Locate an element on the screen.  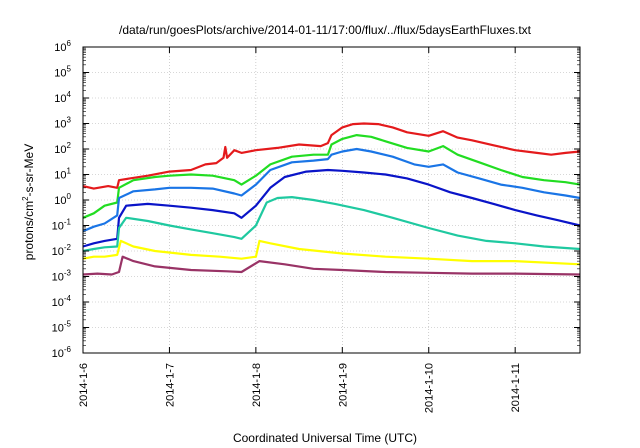
y-tick-label-exp: 2 is located at coordinates (69, 145).